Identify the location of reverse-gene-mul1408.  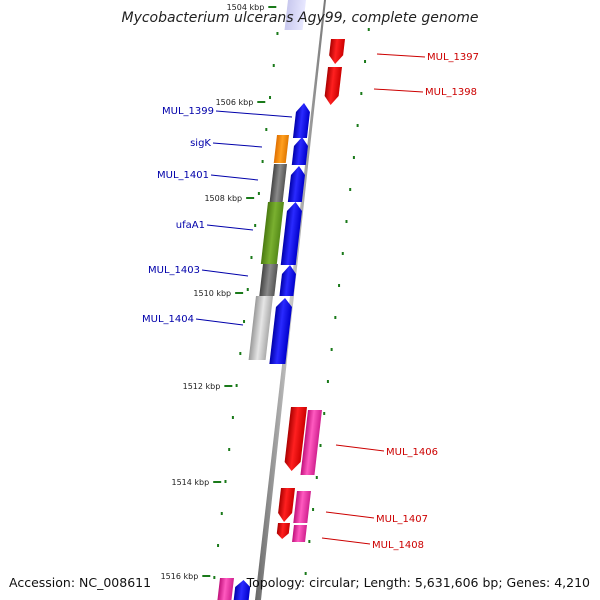
(283, 531).